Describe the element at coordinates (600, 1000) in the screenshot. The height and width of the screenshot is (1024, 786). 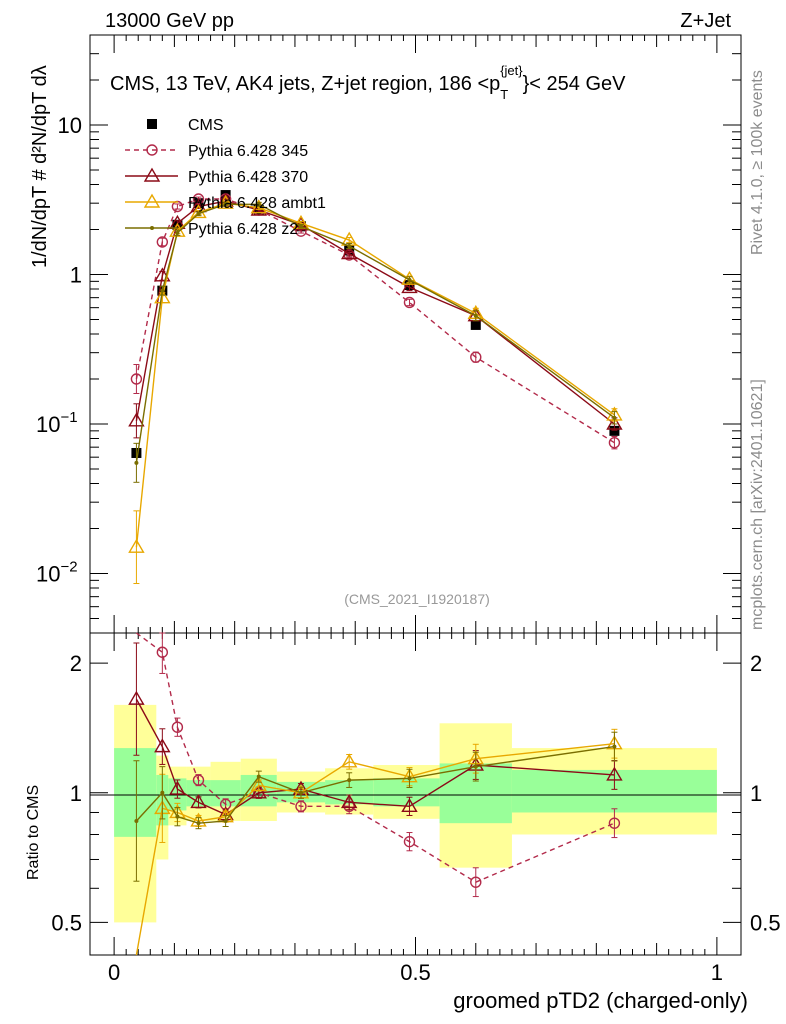
I see `x-axis-label: groomed pTD2 (charged-only)` at that location.